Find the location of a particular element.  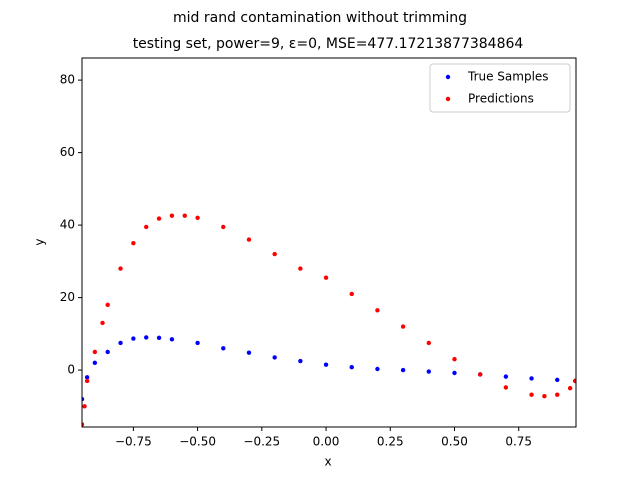

chart-title: mid rand contamination without trimming is located at coordinates (320, 18).